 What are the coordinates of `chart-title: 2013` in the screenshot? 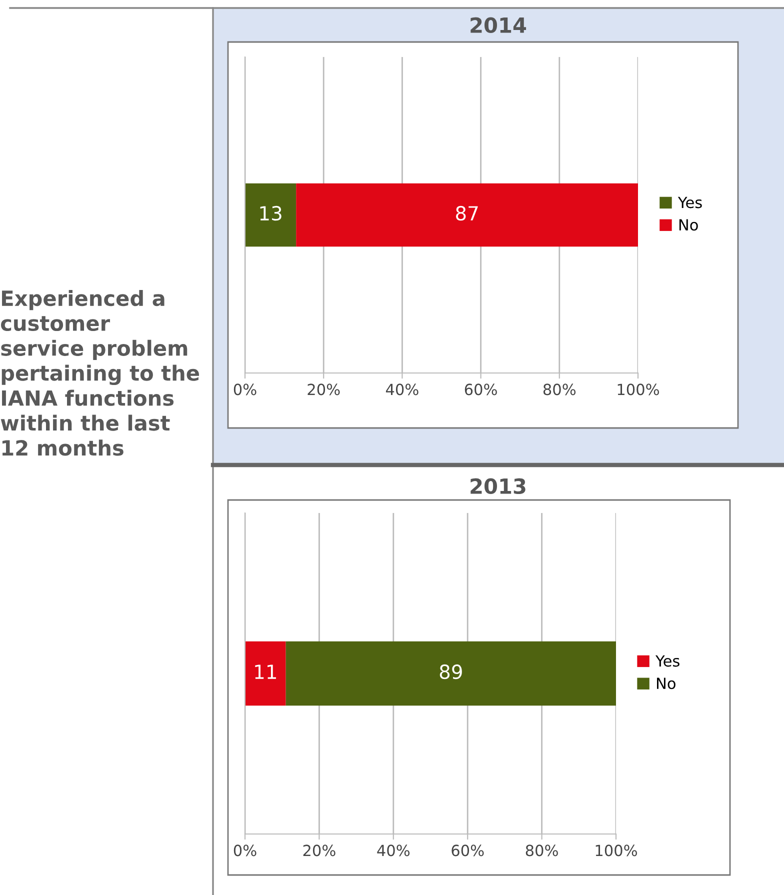 It's located at (498, 486).